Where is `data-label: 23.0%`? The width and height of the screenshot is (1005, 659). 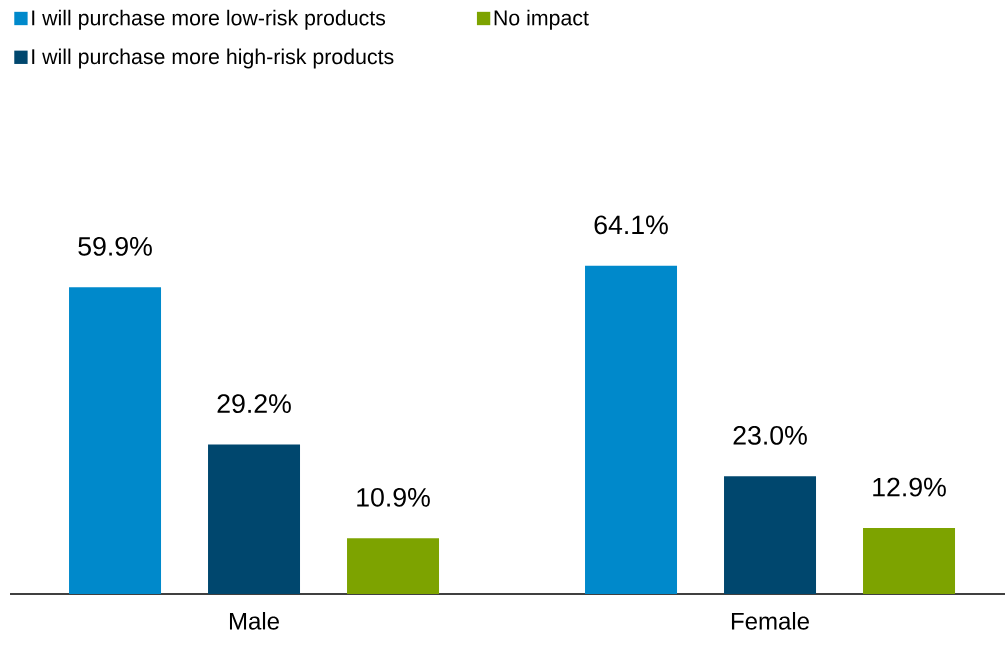 data-label: 23.0% is located at coordinates (770, 435).